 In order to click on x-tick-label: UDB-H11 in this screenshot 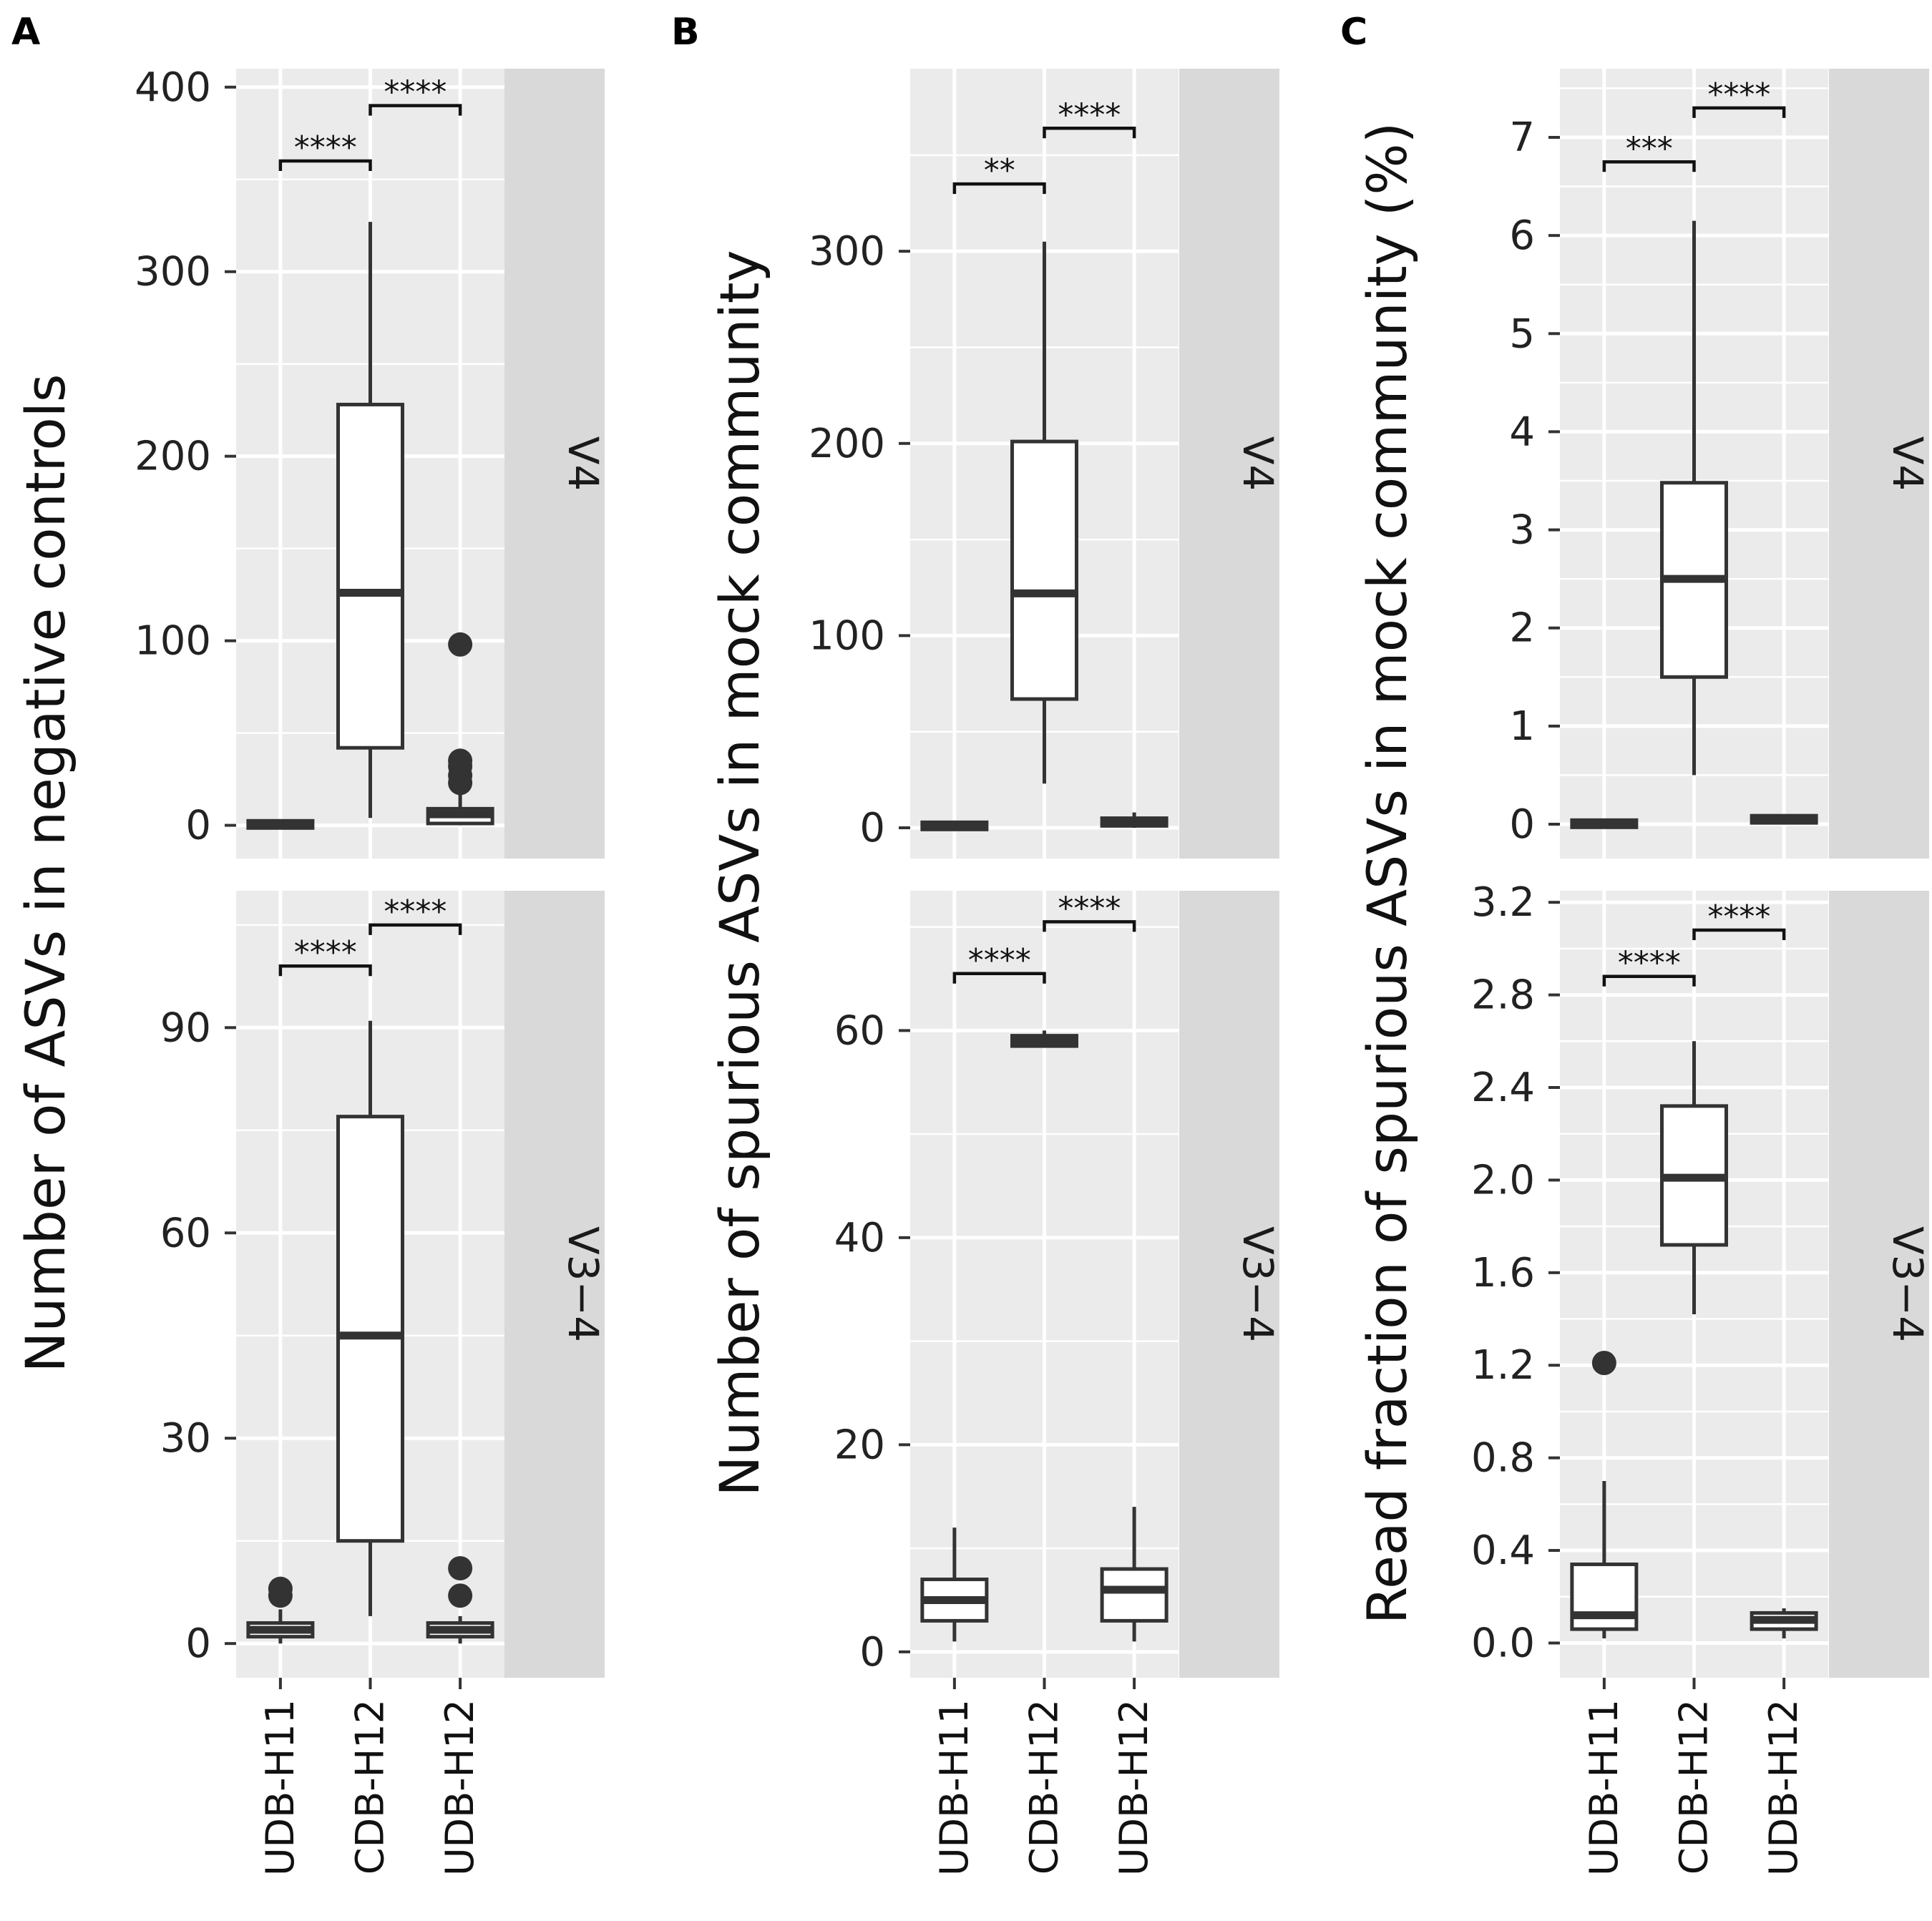, I will do `click(1603, 1787)`.